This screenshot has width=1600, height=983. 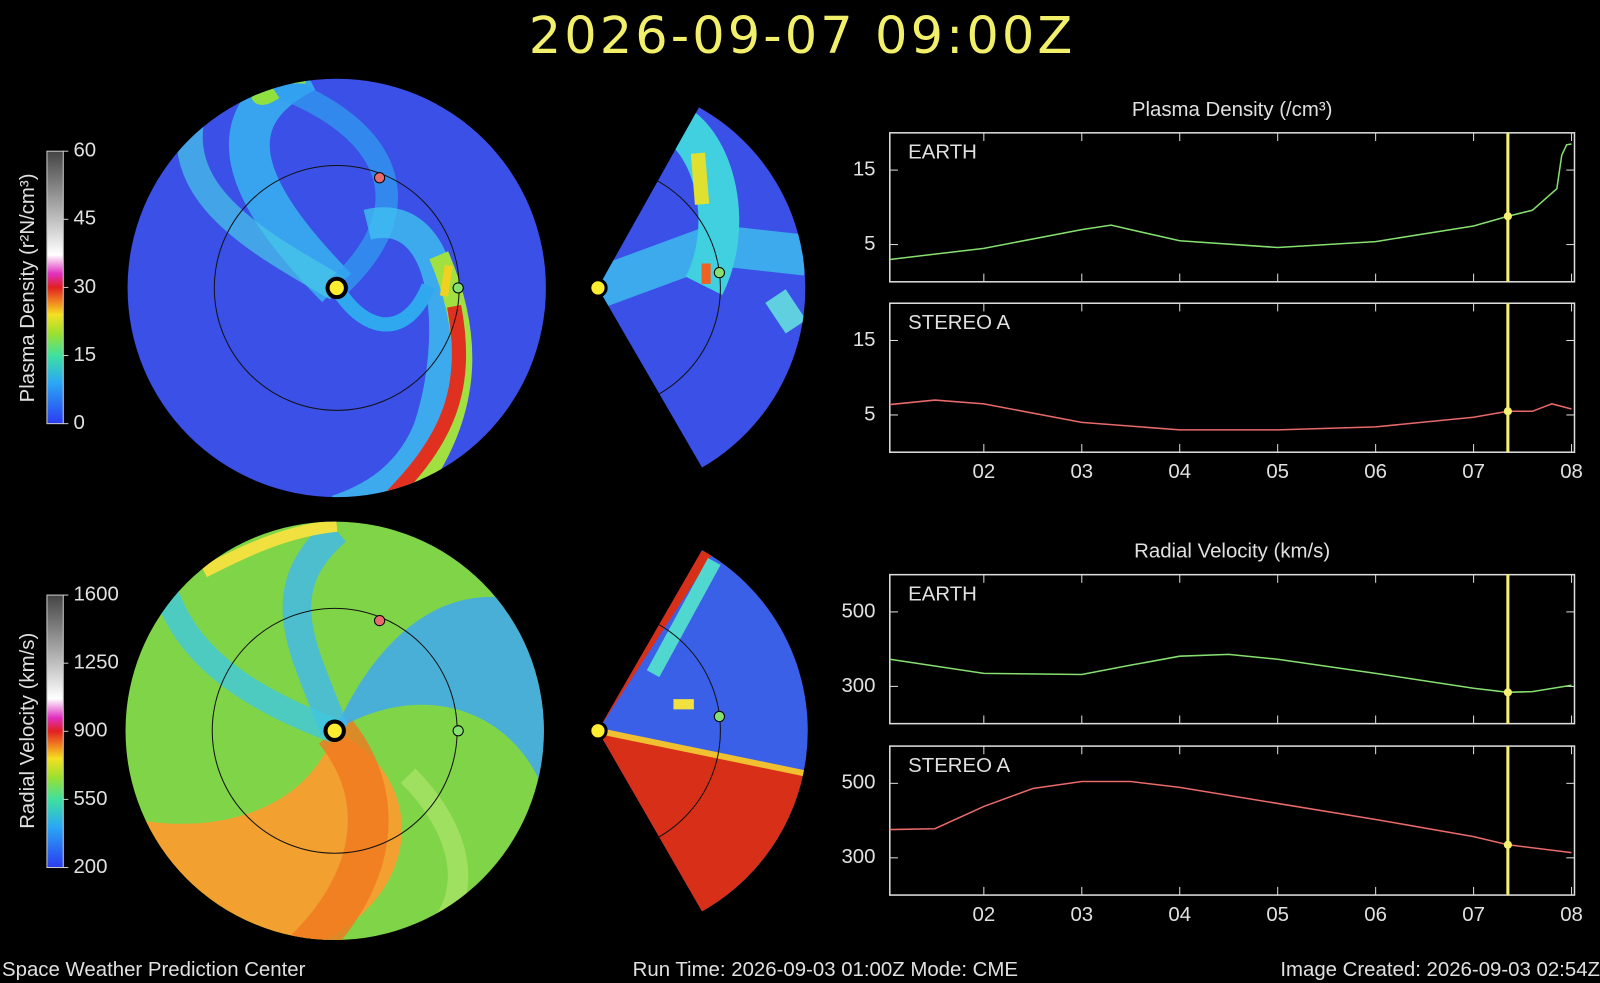 What do you see at coordinates (84, 287) in the screenshot?
I see `colorbar-tick-label: 30` at bounding box center [84, 287].